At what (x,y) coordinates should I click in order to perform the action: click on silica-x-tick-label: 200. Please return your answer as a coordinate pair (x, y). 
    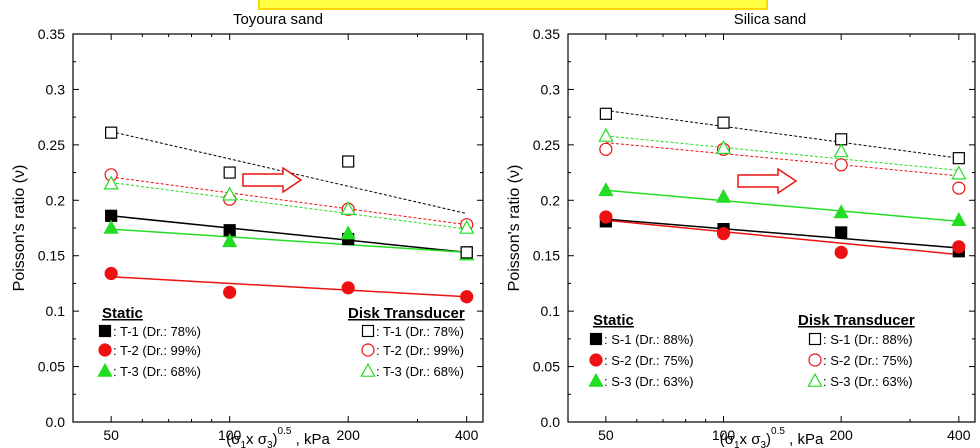
    Looking at the image, I should click on (841, 435).